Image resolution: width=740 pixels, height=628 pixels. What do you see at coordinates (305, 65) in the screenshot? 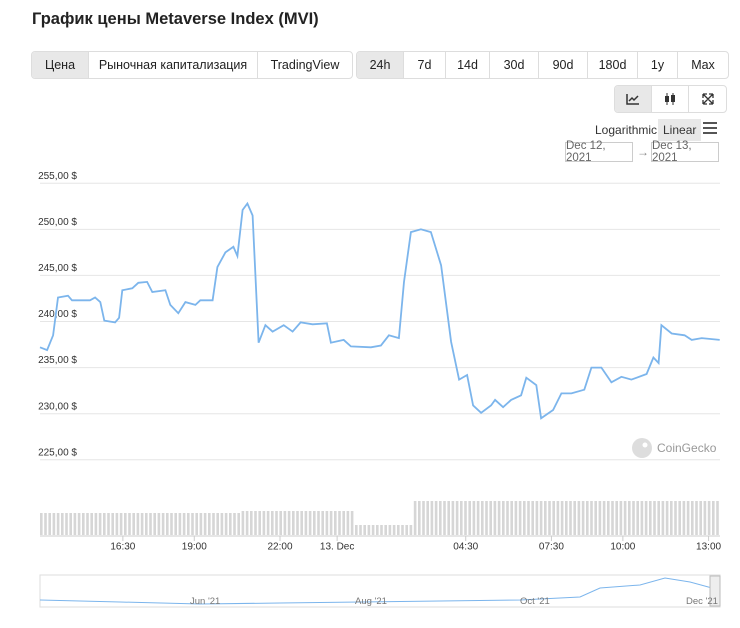
I see `tab: TradingView` at bounding box center [305, 65].